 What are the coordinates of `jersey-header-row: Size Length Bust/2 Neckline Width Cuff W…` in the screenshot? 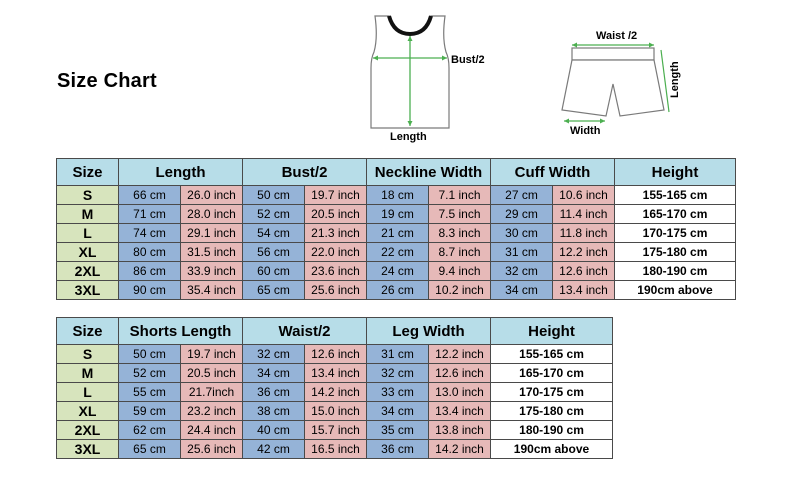 It's located at (396, 172).